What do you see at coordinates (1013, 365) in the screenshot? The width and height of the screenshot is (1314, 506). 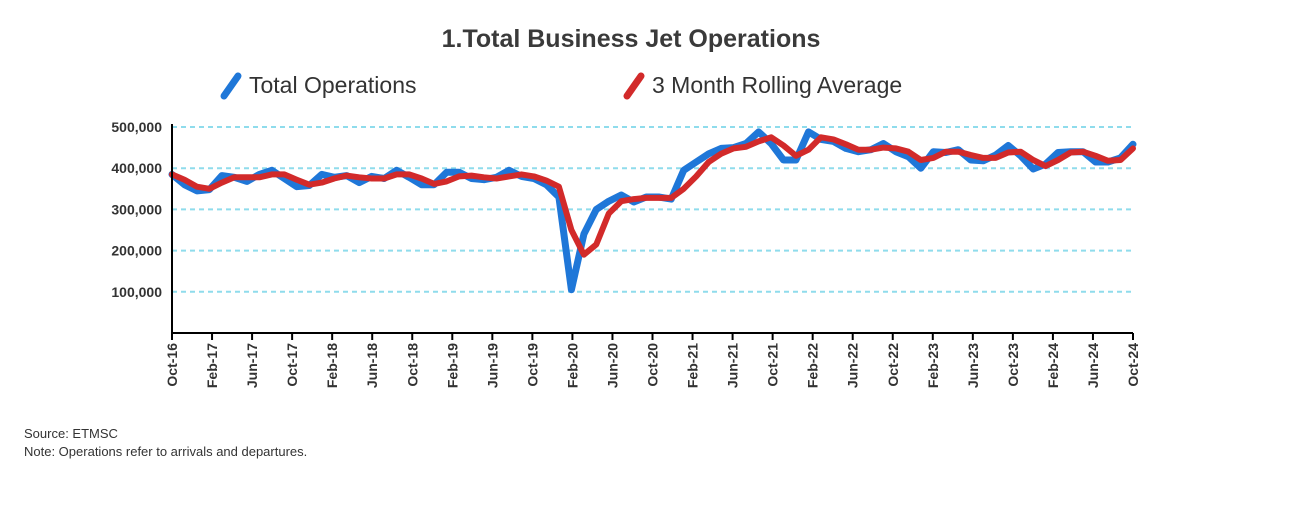 I see `x-tick-label: Oct-23` at bounding box center [1013, 365].